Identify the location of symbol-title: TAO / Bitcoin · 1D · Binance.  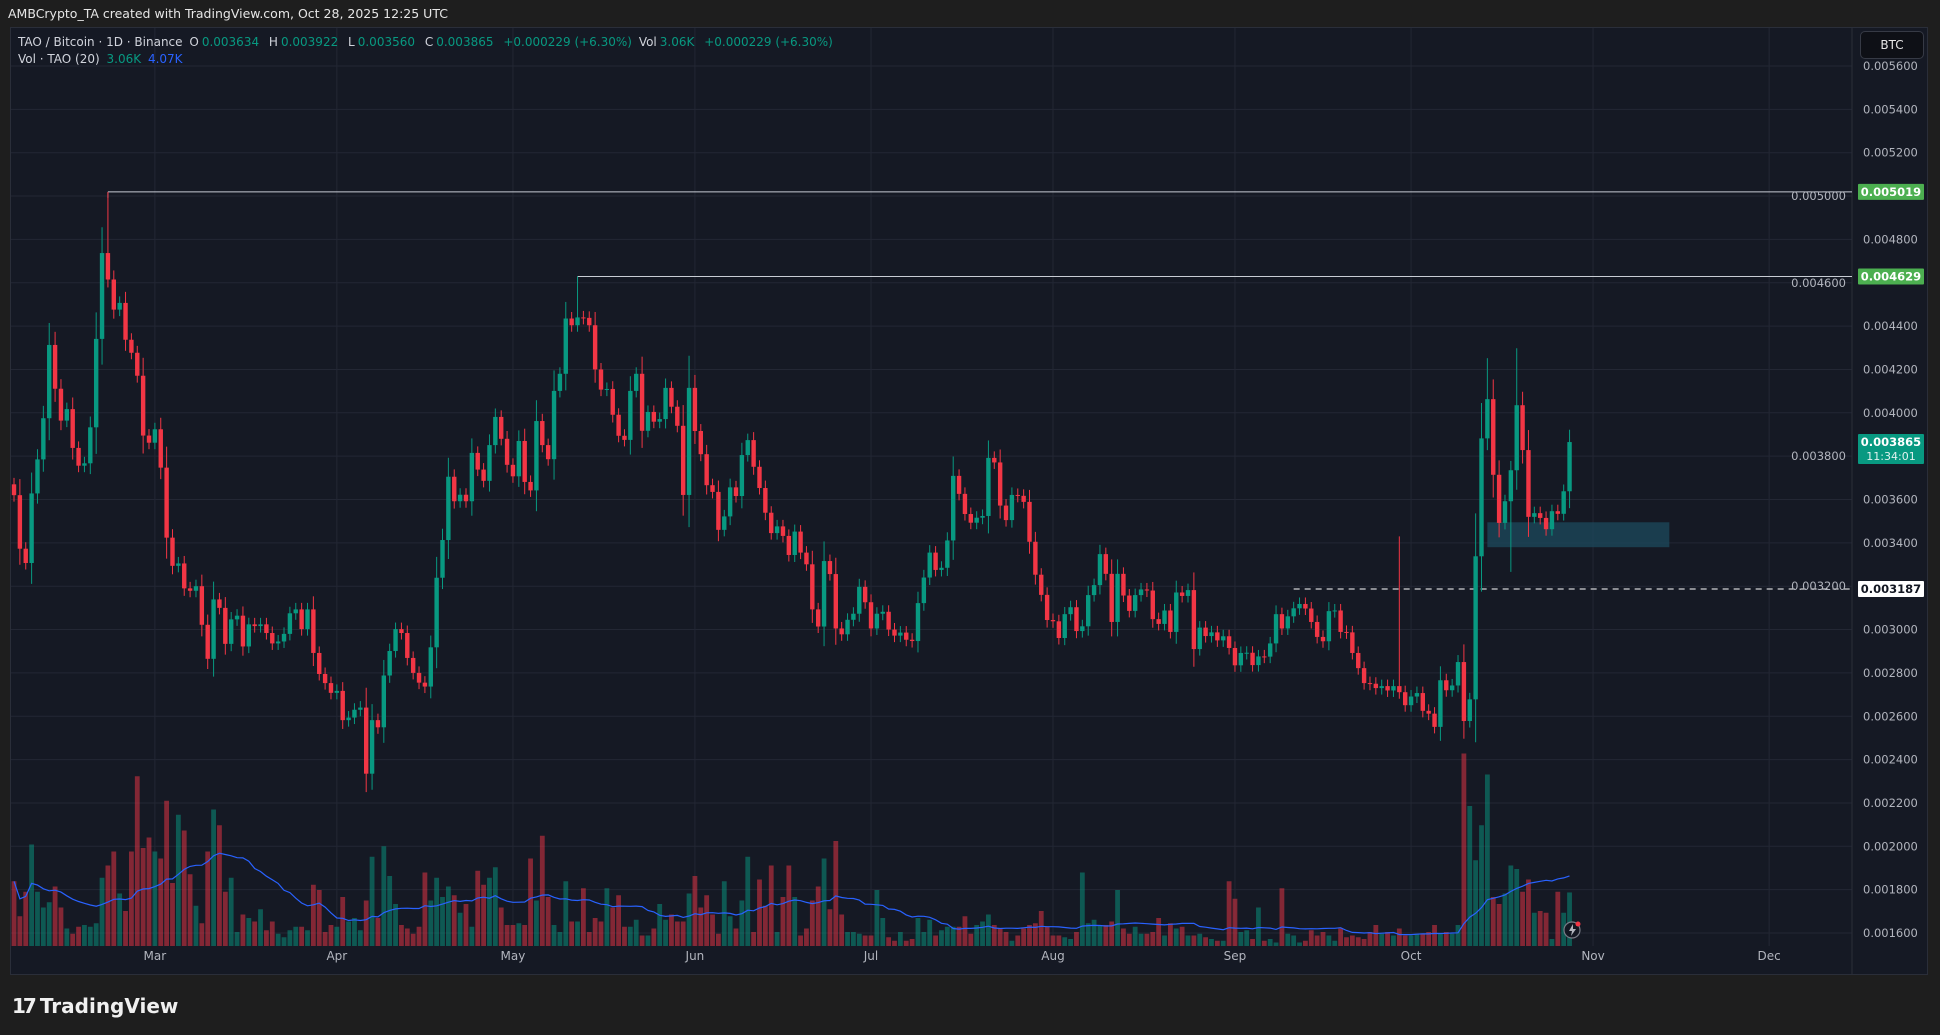
(100, 42).